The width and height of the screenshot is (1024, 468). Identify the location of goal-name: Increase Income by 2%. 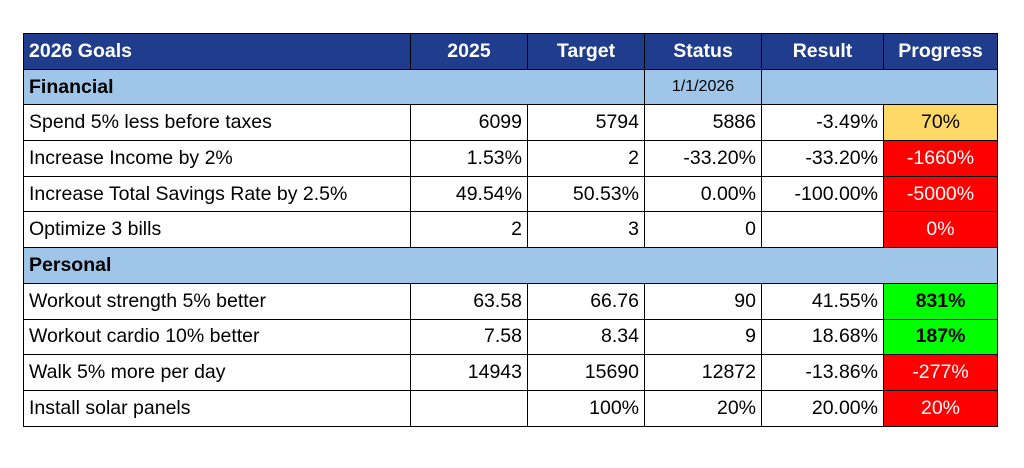
(217, 158).